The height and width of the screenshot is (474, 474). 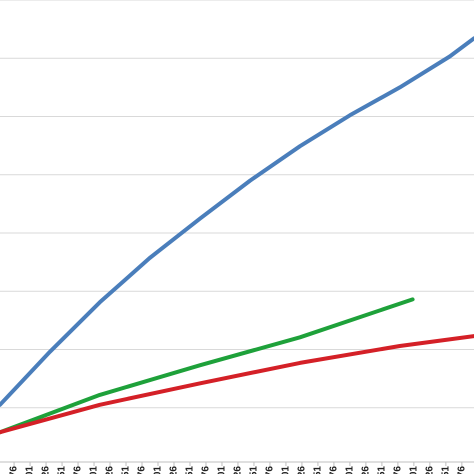 What do you see at coordinates (302, 470) in the screenshot?
I see `x-tick-label: 526` at bounding box center [302, 470].